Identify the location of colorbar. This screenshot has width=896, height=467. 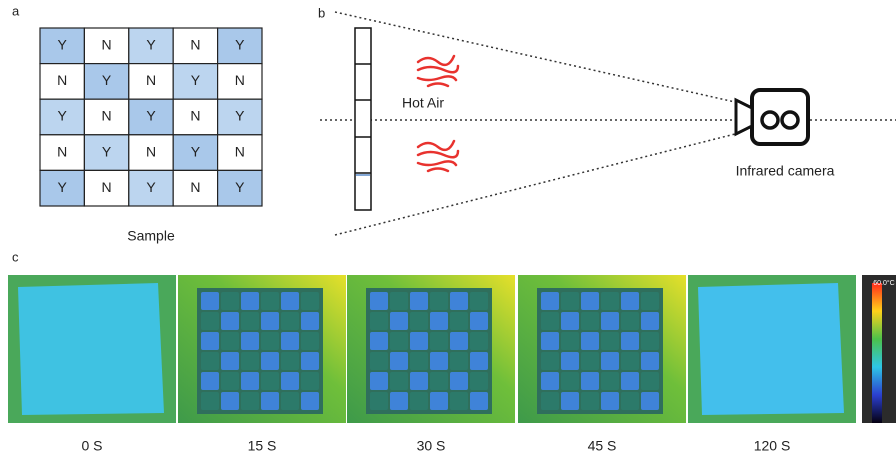
(877, 353).